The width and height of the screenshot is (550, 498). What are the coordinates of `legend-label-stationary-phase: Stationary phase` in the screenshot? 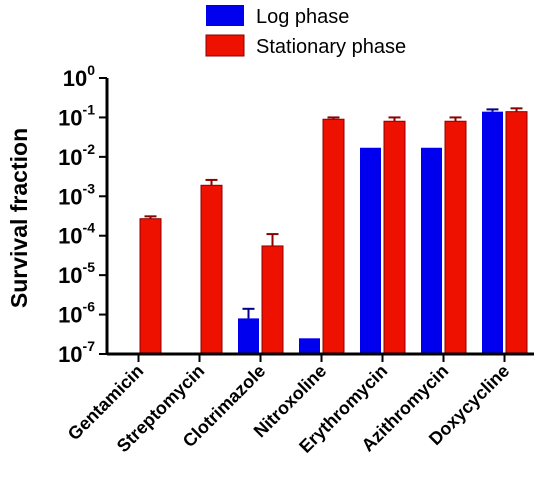 It's located at (331, 47).